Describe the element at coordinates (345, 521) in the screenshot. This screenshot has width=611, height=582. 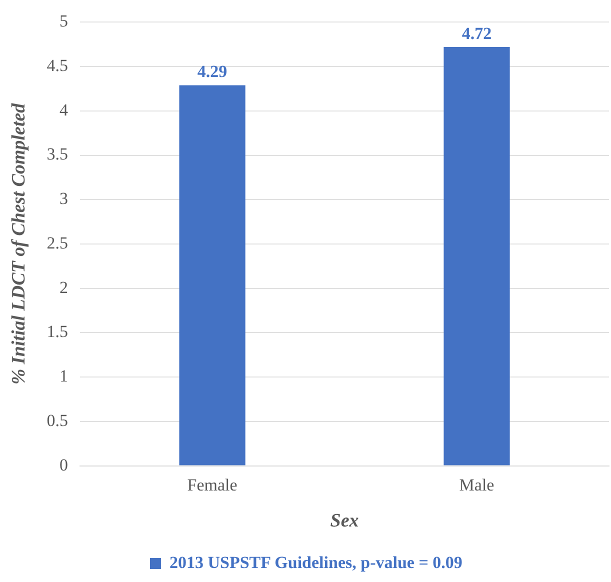
I see `x-axis-title: Sex` at that location.